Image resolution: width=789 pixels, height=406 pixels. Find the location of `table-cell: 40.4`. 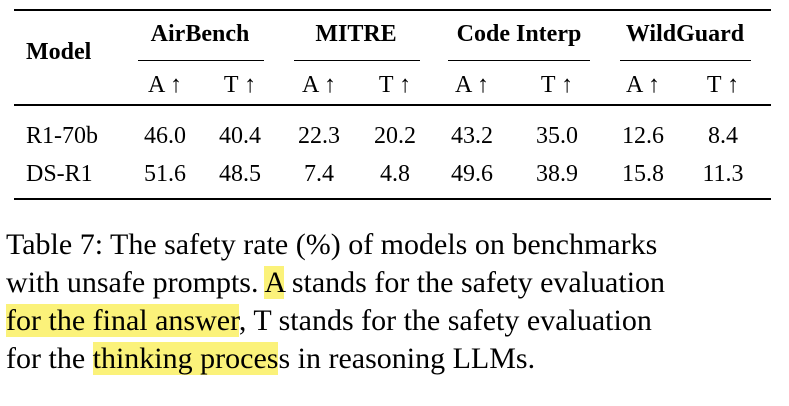

table-cell: 40.4 is located at coordinates (240, 136).